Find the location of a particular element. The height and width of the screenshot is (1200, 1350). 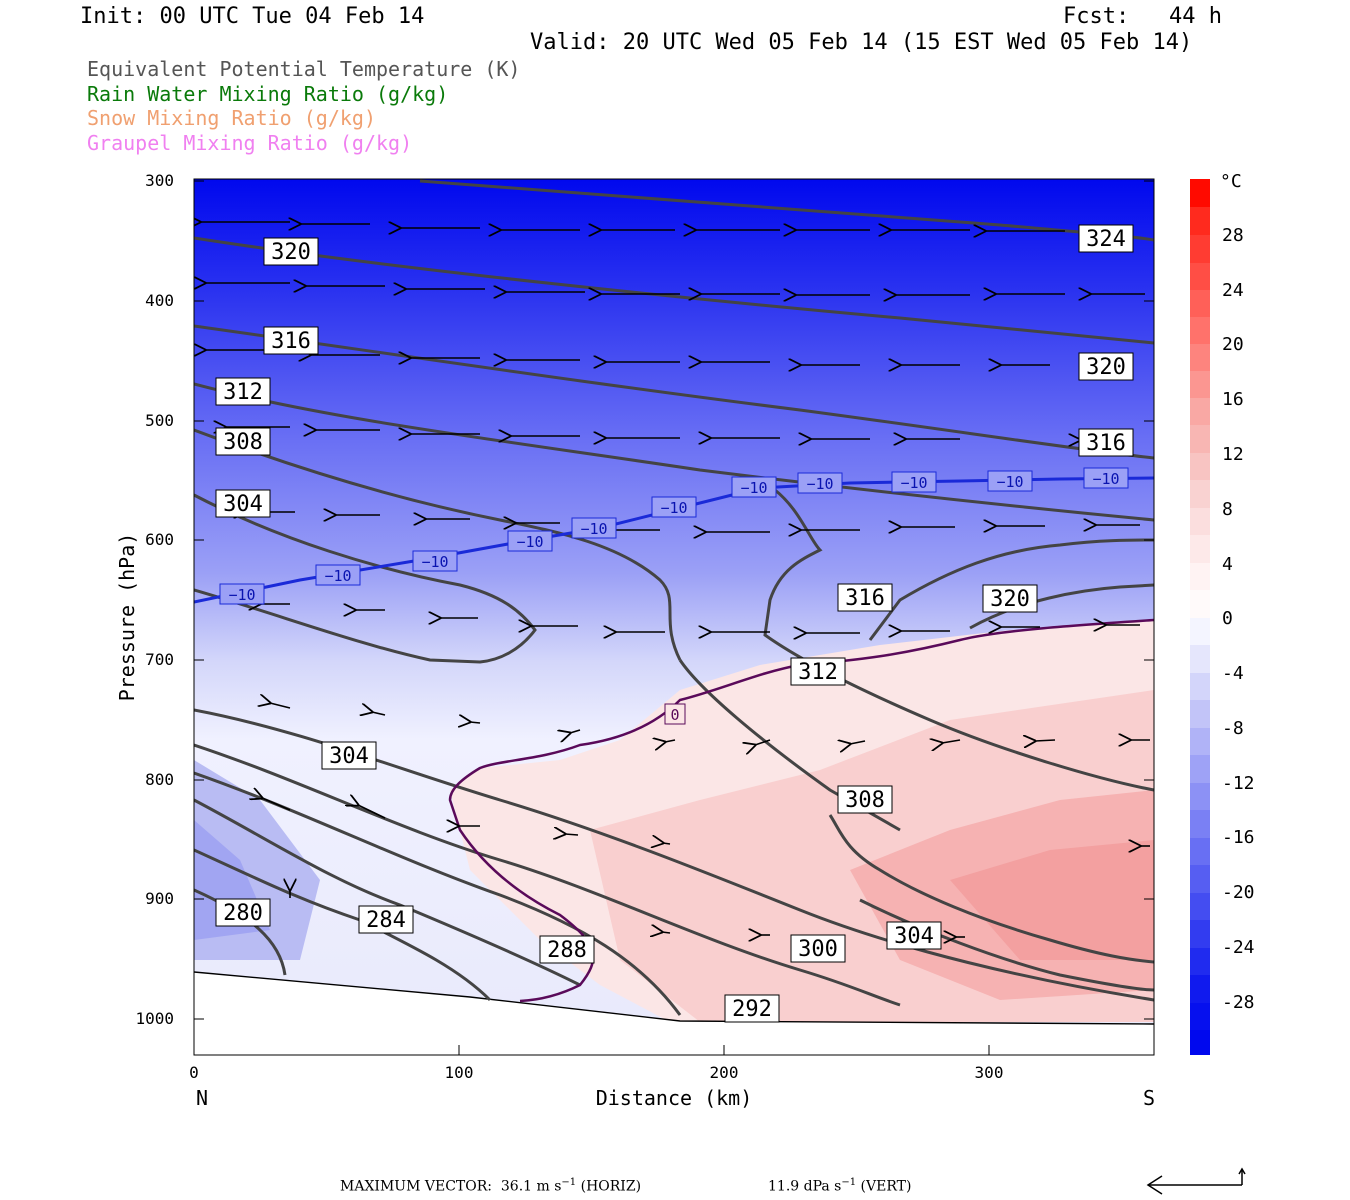

colorbar-tick-label: 4 is located at coordinates (1227, 564).